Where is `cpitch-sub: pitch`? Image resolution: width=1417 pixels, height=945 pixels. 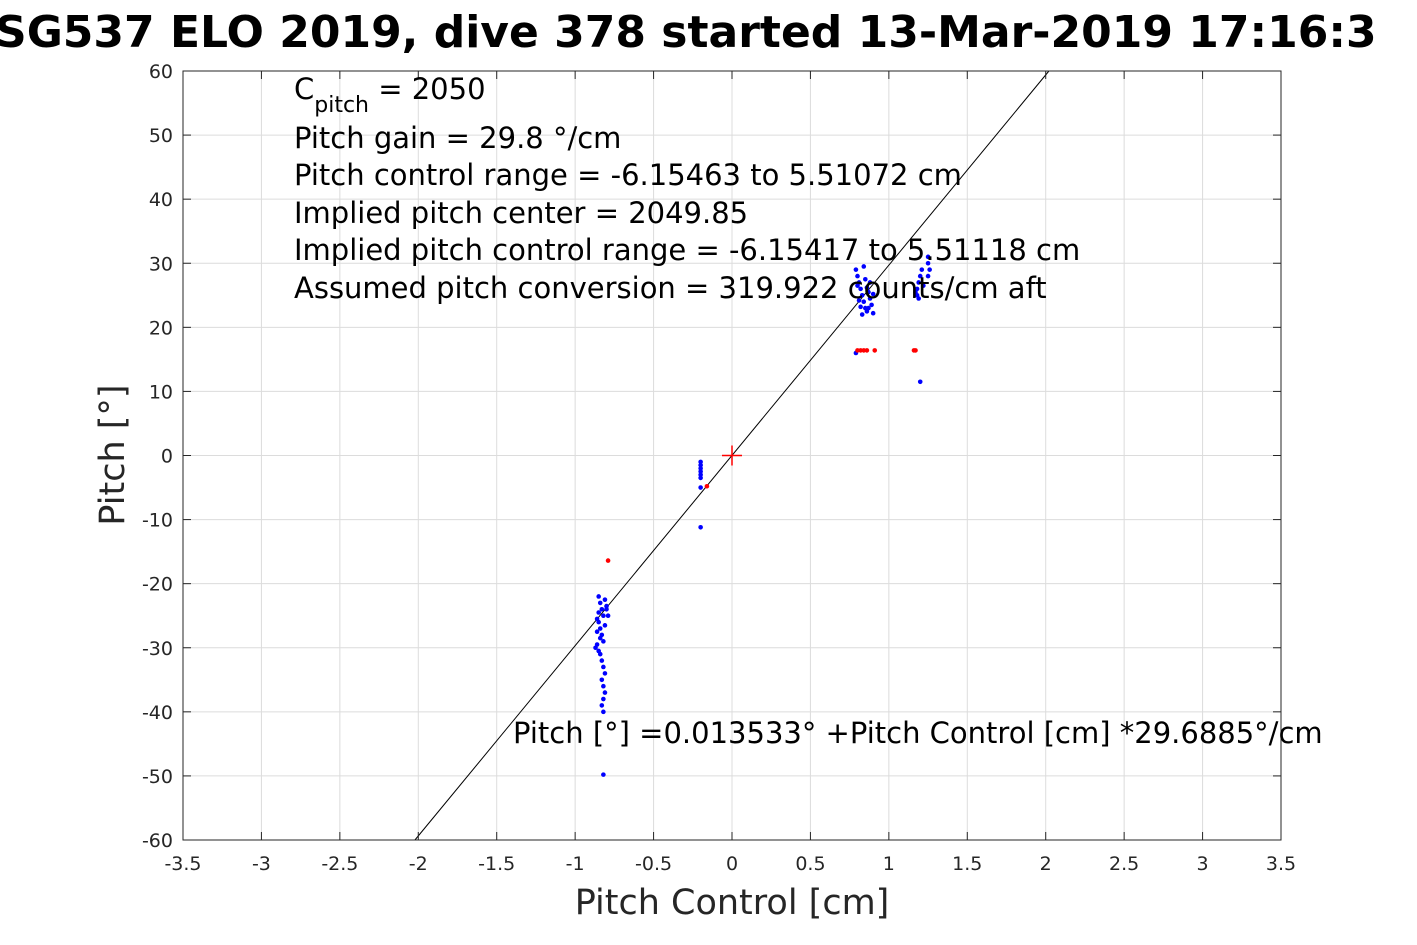 cpitch-sub: pitch is located at coordinates (341, 105).